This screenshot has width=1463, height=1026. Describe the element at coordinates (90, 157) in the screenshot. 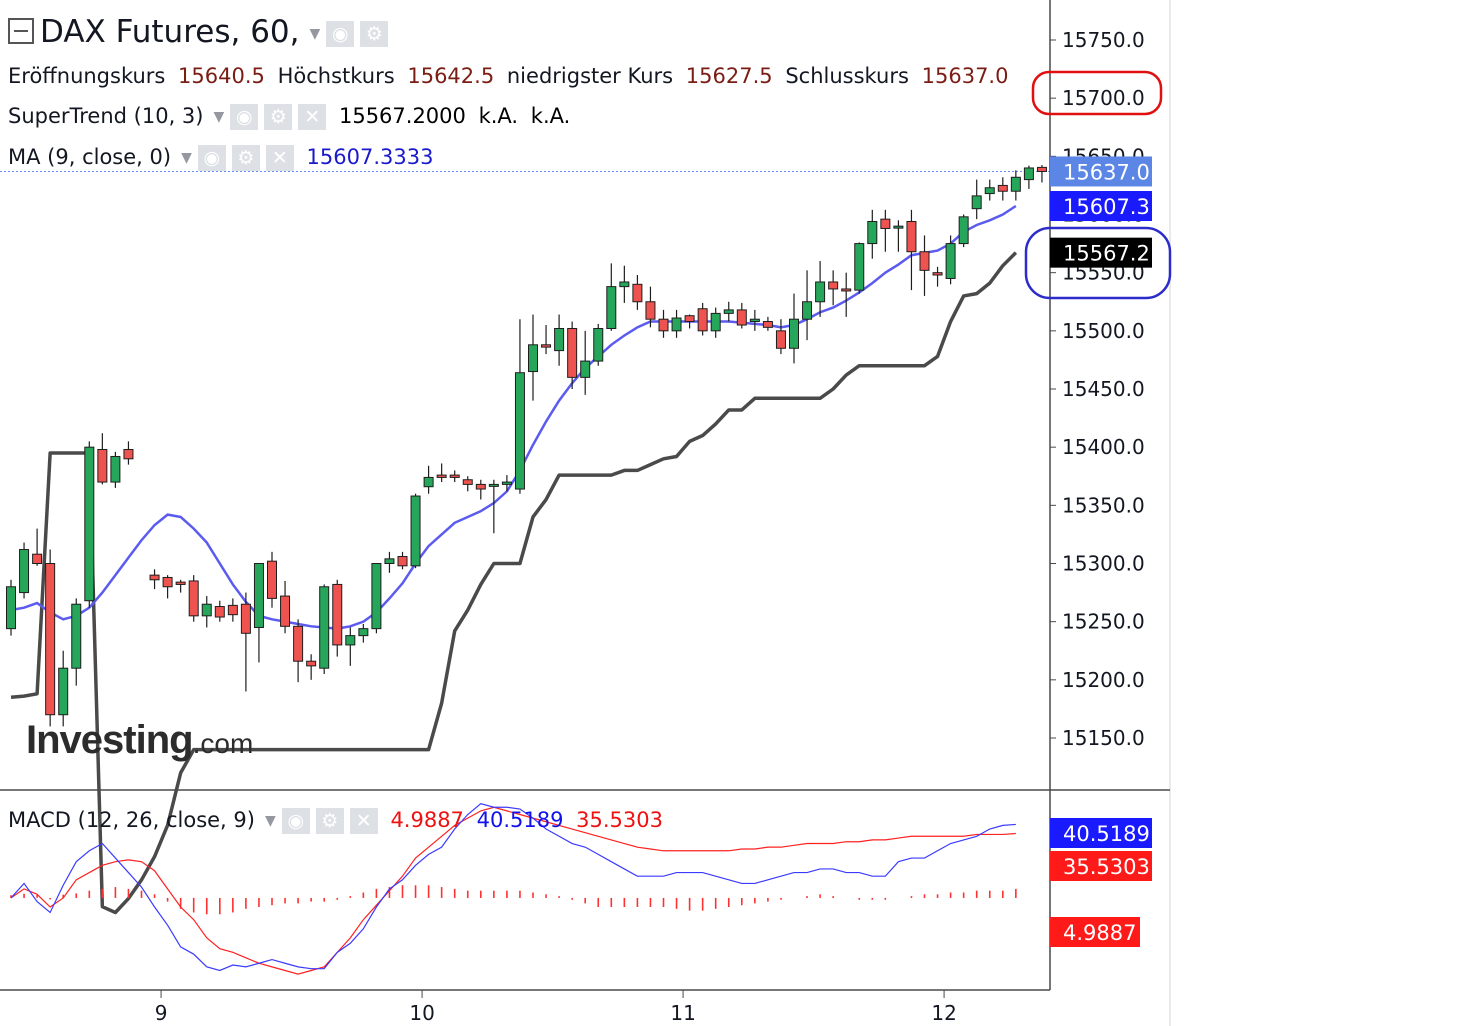

I see `ma-label: MA (9, close, 0)` at that location.